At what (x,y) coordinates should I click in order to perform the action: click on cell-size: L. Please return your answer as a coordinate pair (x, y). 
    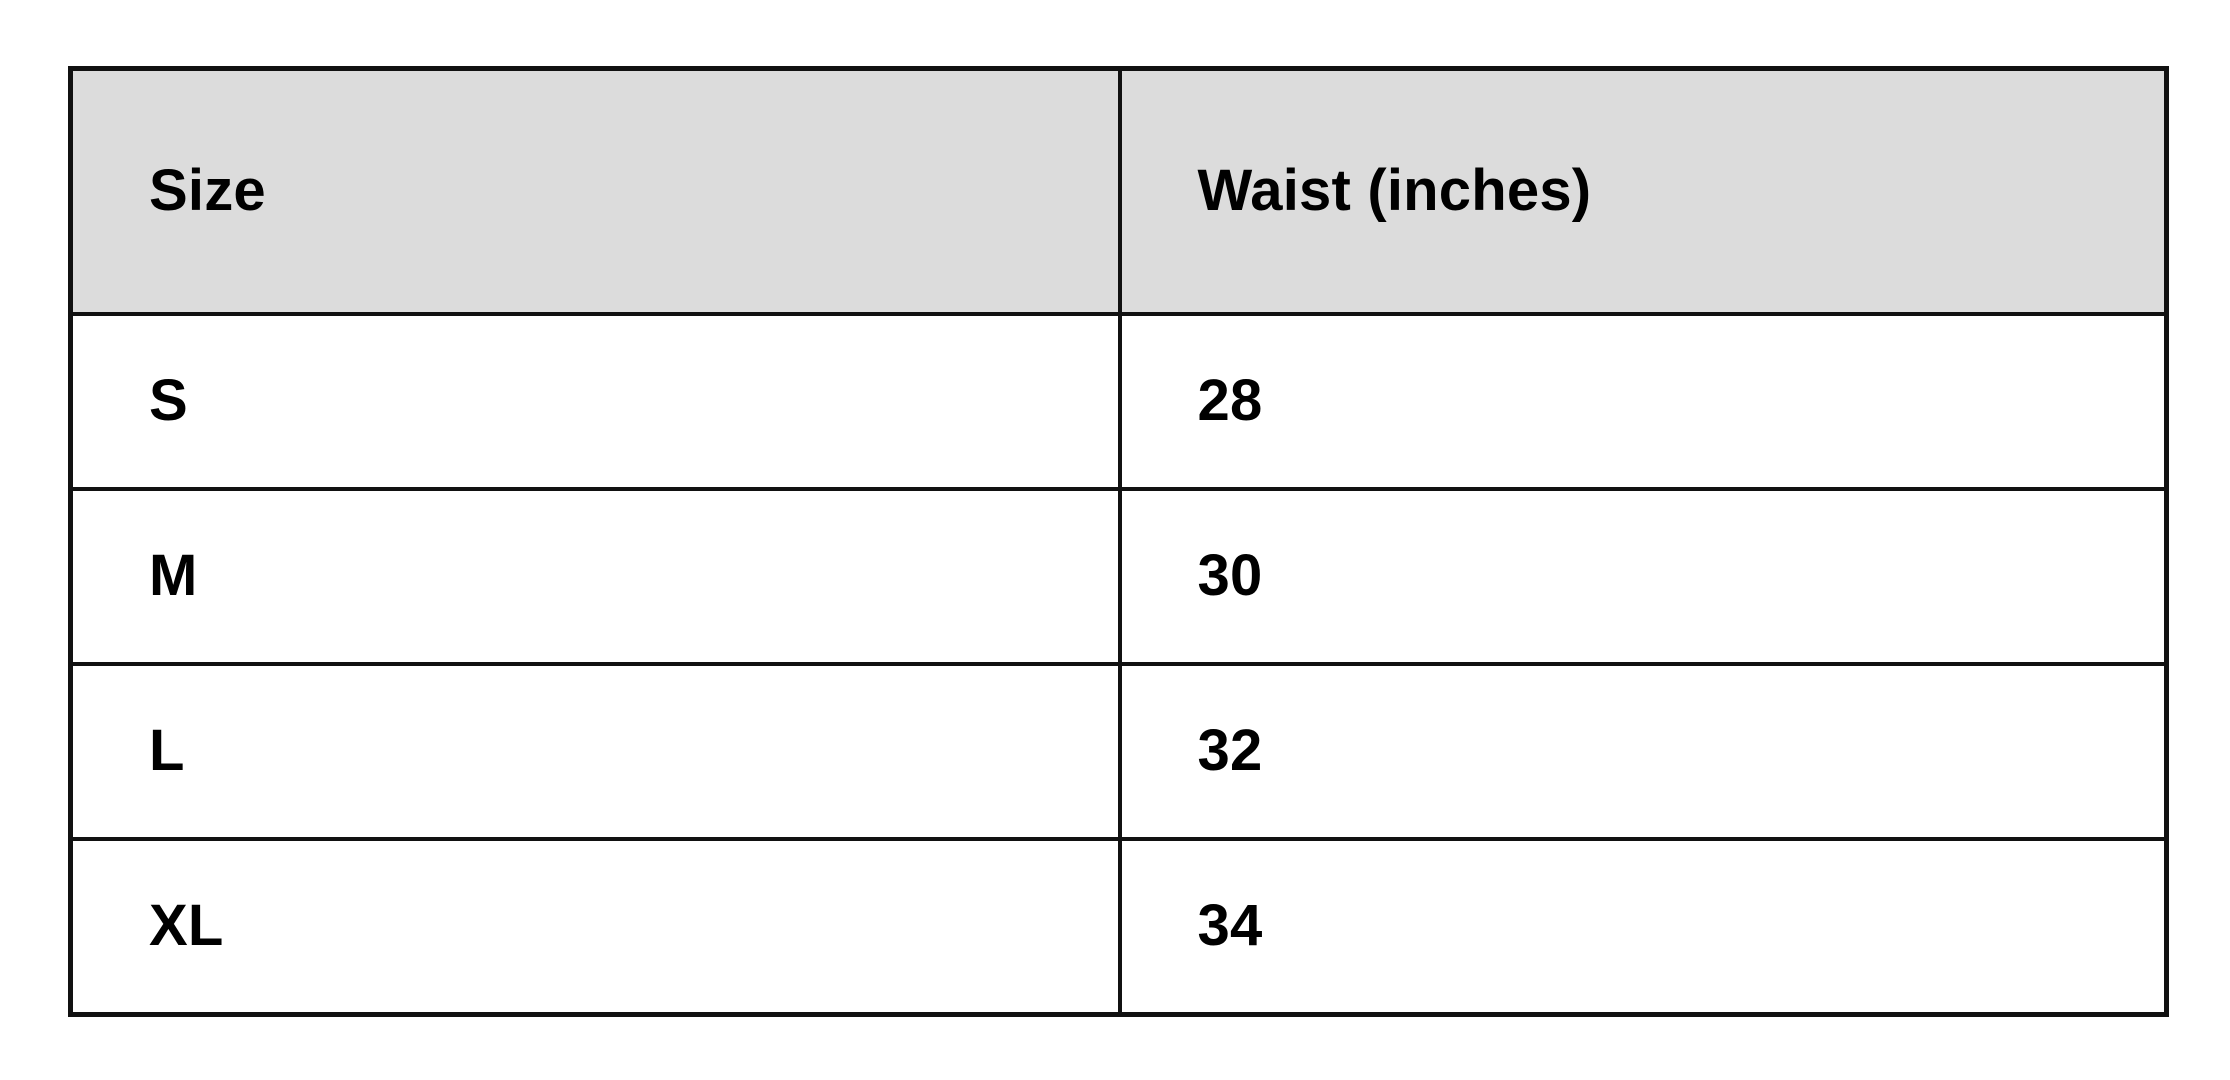
    Looking at the image, I should click on (596, 750).